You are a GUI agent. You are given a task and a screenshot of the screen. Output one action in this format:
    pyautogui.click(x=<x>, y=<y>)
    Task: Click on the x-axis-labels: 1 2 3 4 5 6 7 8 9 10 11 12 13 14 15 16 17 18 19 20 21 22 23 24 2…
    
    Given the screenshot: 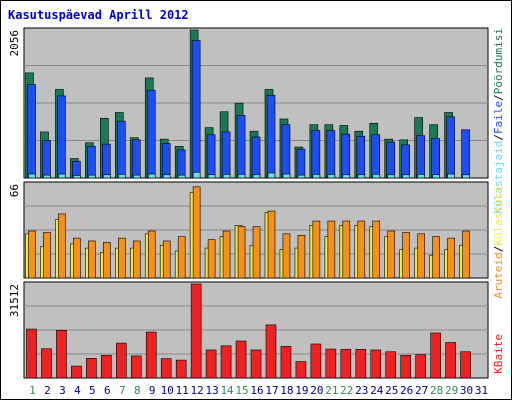 What is the action you would take?
    pyautogui.click(x=258, y=390)
    